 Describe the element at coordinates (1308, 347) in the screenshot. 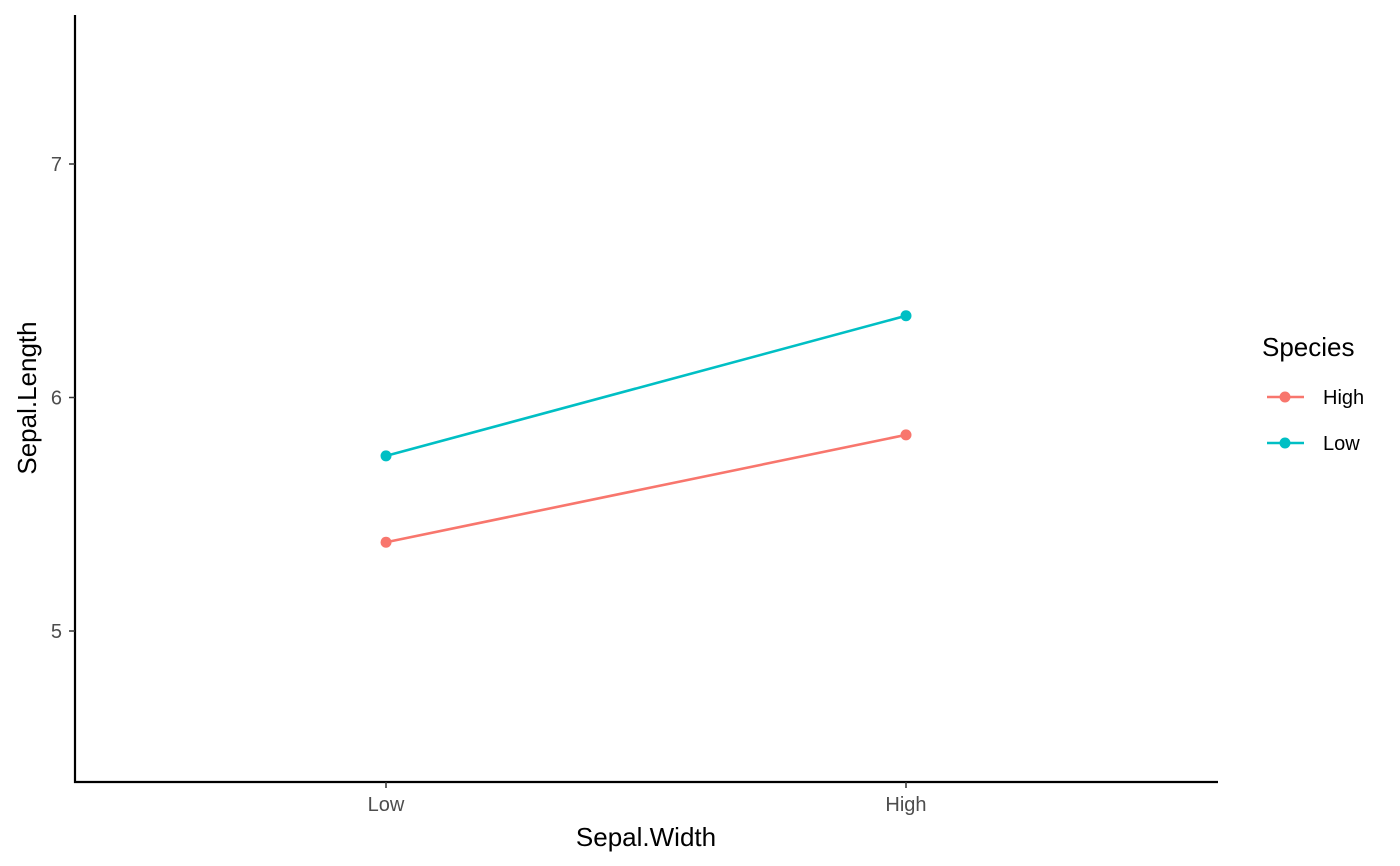

I see `legend-title: Species` at that location.